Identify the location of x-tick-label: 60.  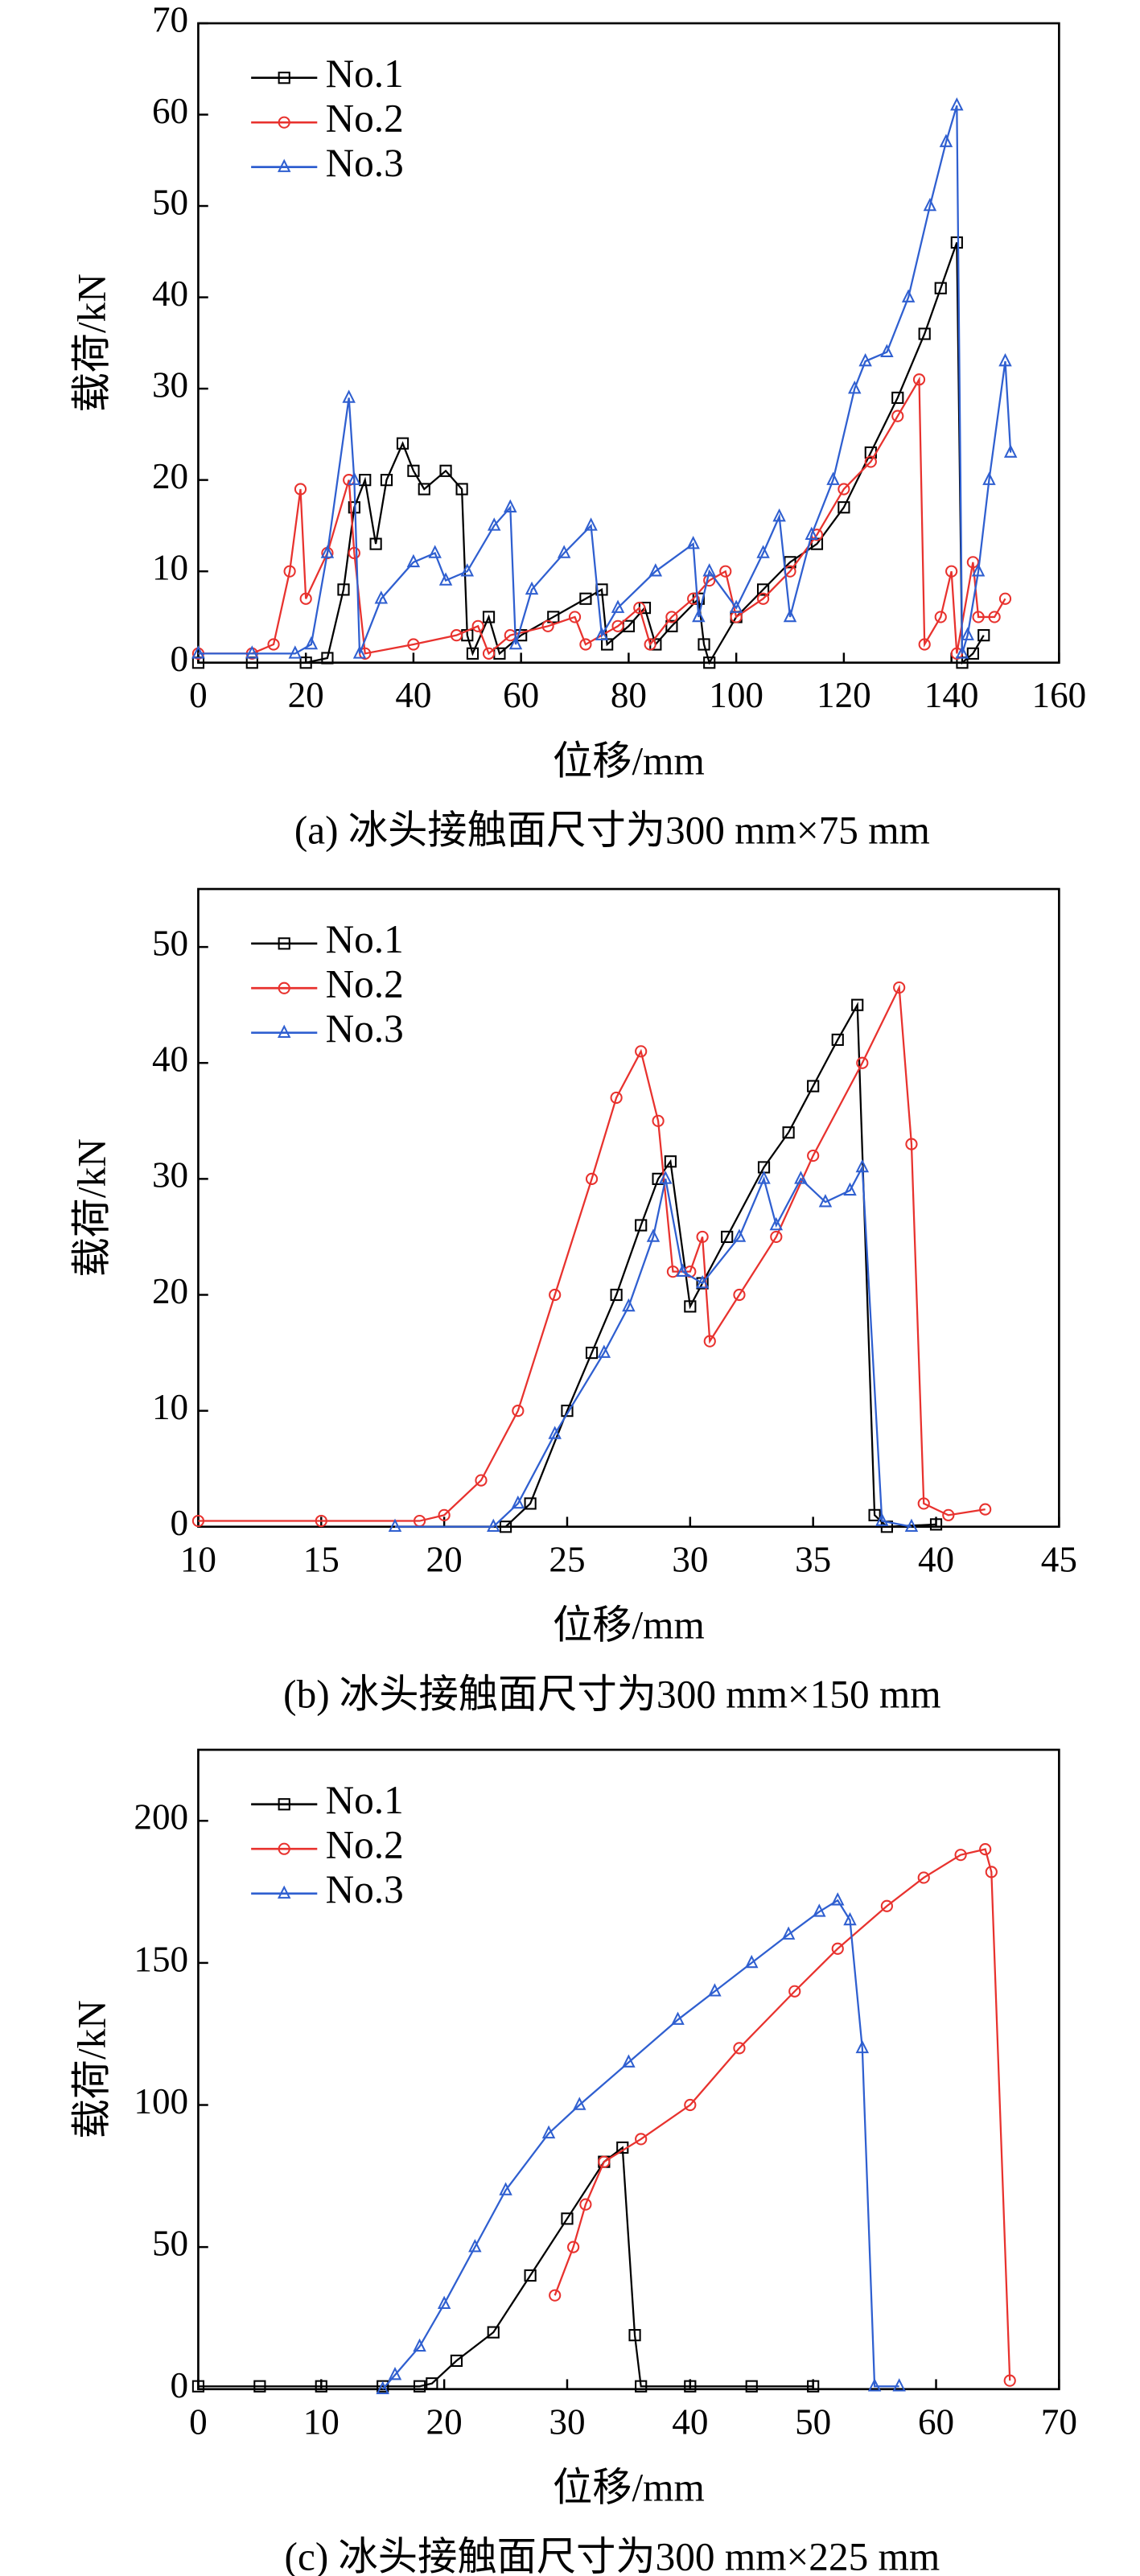
(521, 695).